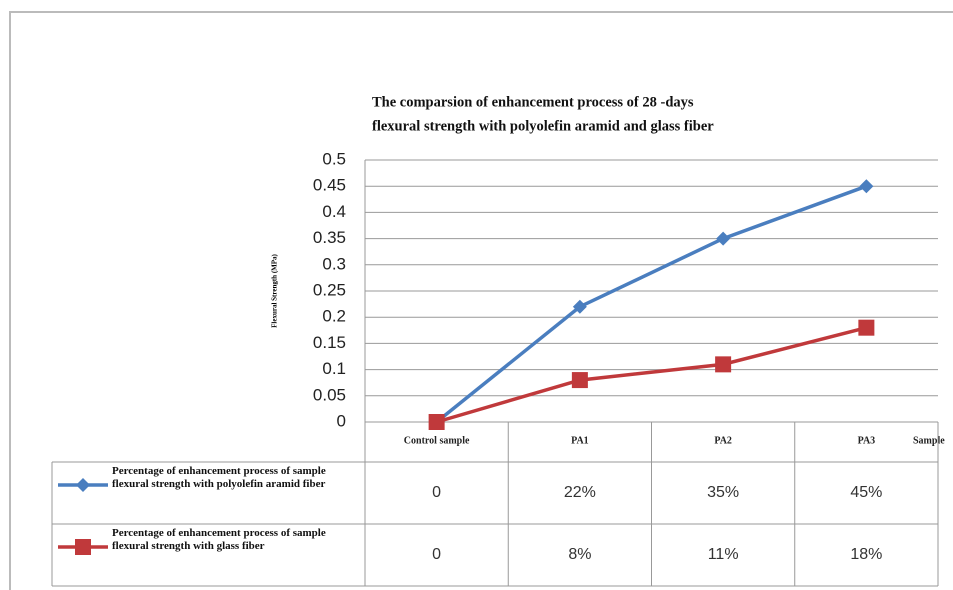  What do you see at coordinates (334, 158) in the screenshot?
I see `y-tick-label: 0.5` at bounding box center [334, 158].